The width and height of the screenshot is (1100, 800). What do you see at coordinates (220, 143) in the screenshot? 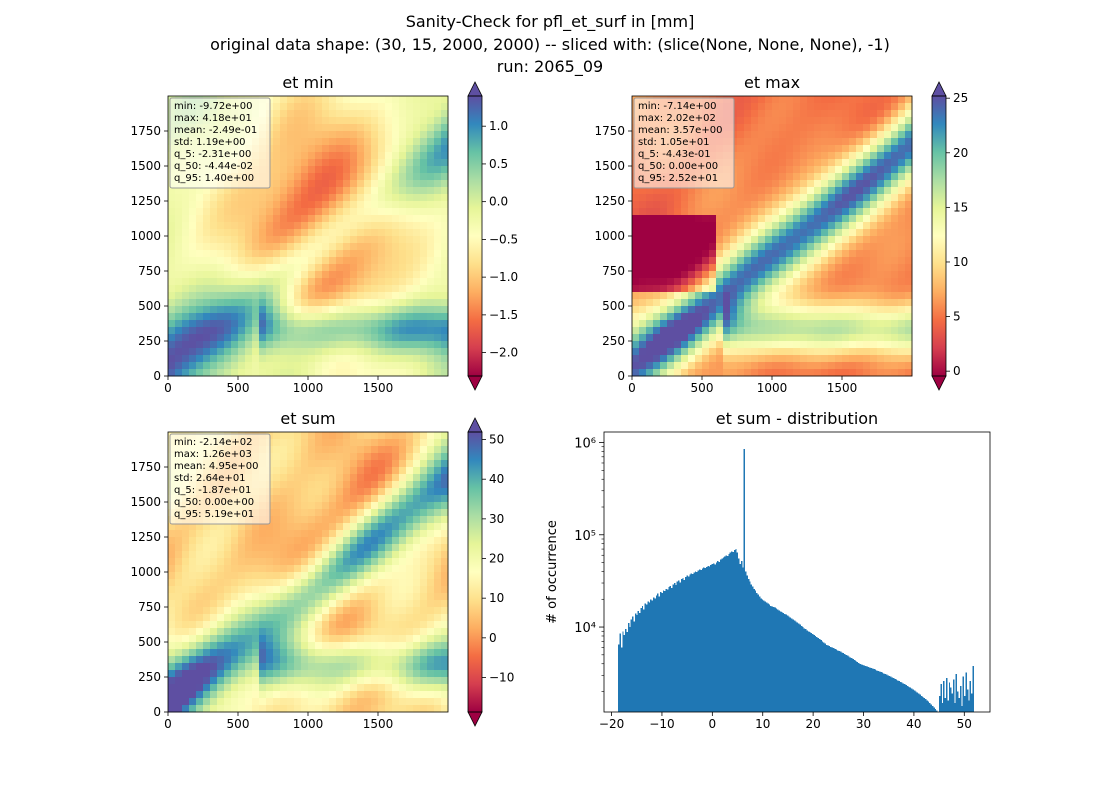
I see `et-min-stats-box` at bounding box center [220, 143].